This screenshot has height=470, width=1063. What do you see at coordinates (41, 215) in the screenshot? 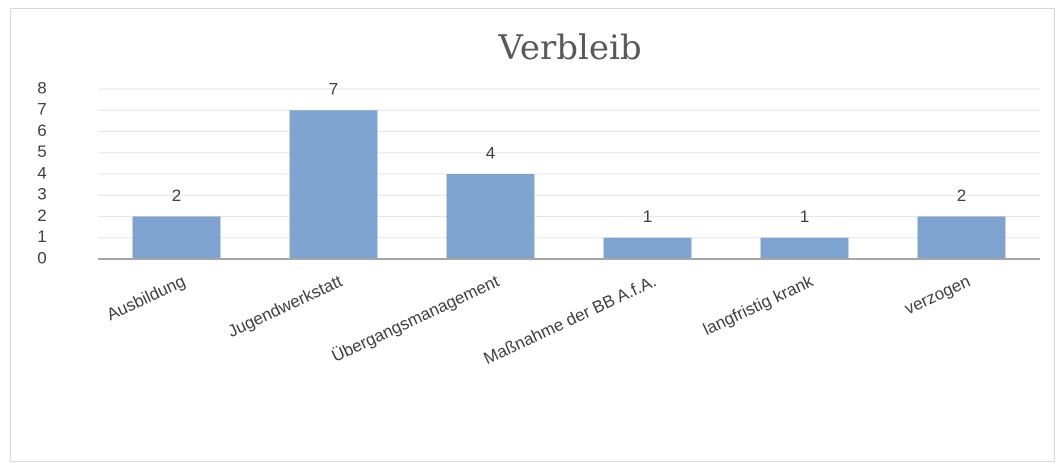
I see `y-tick-label: 2` at bounding box center [41, 215].